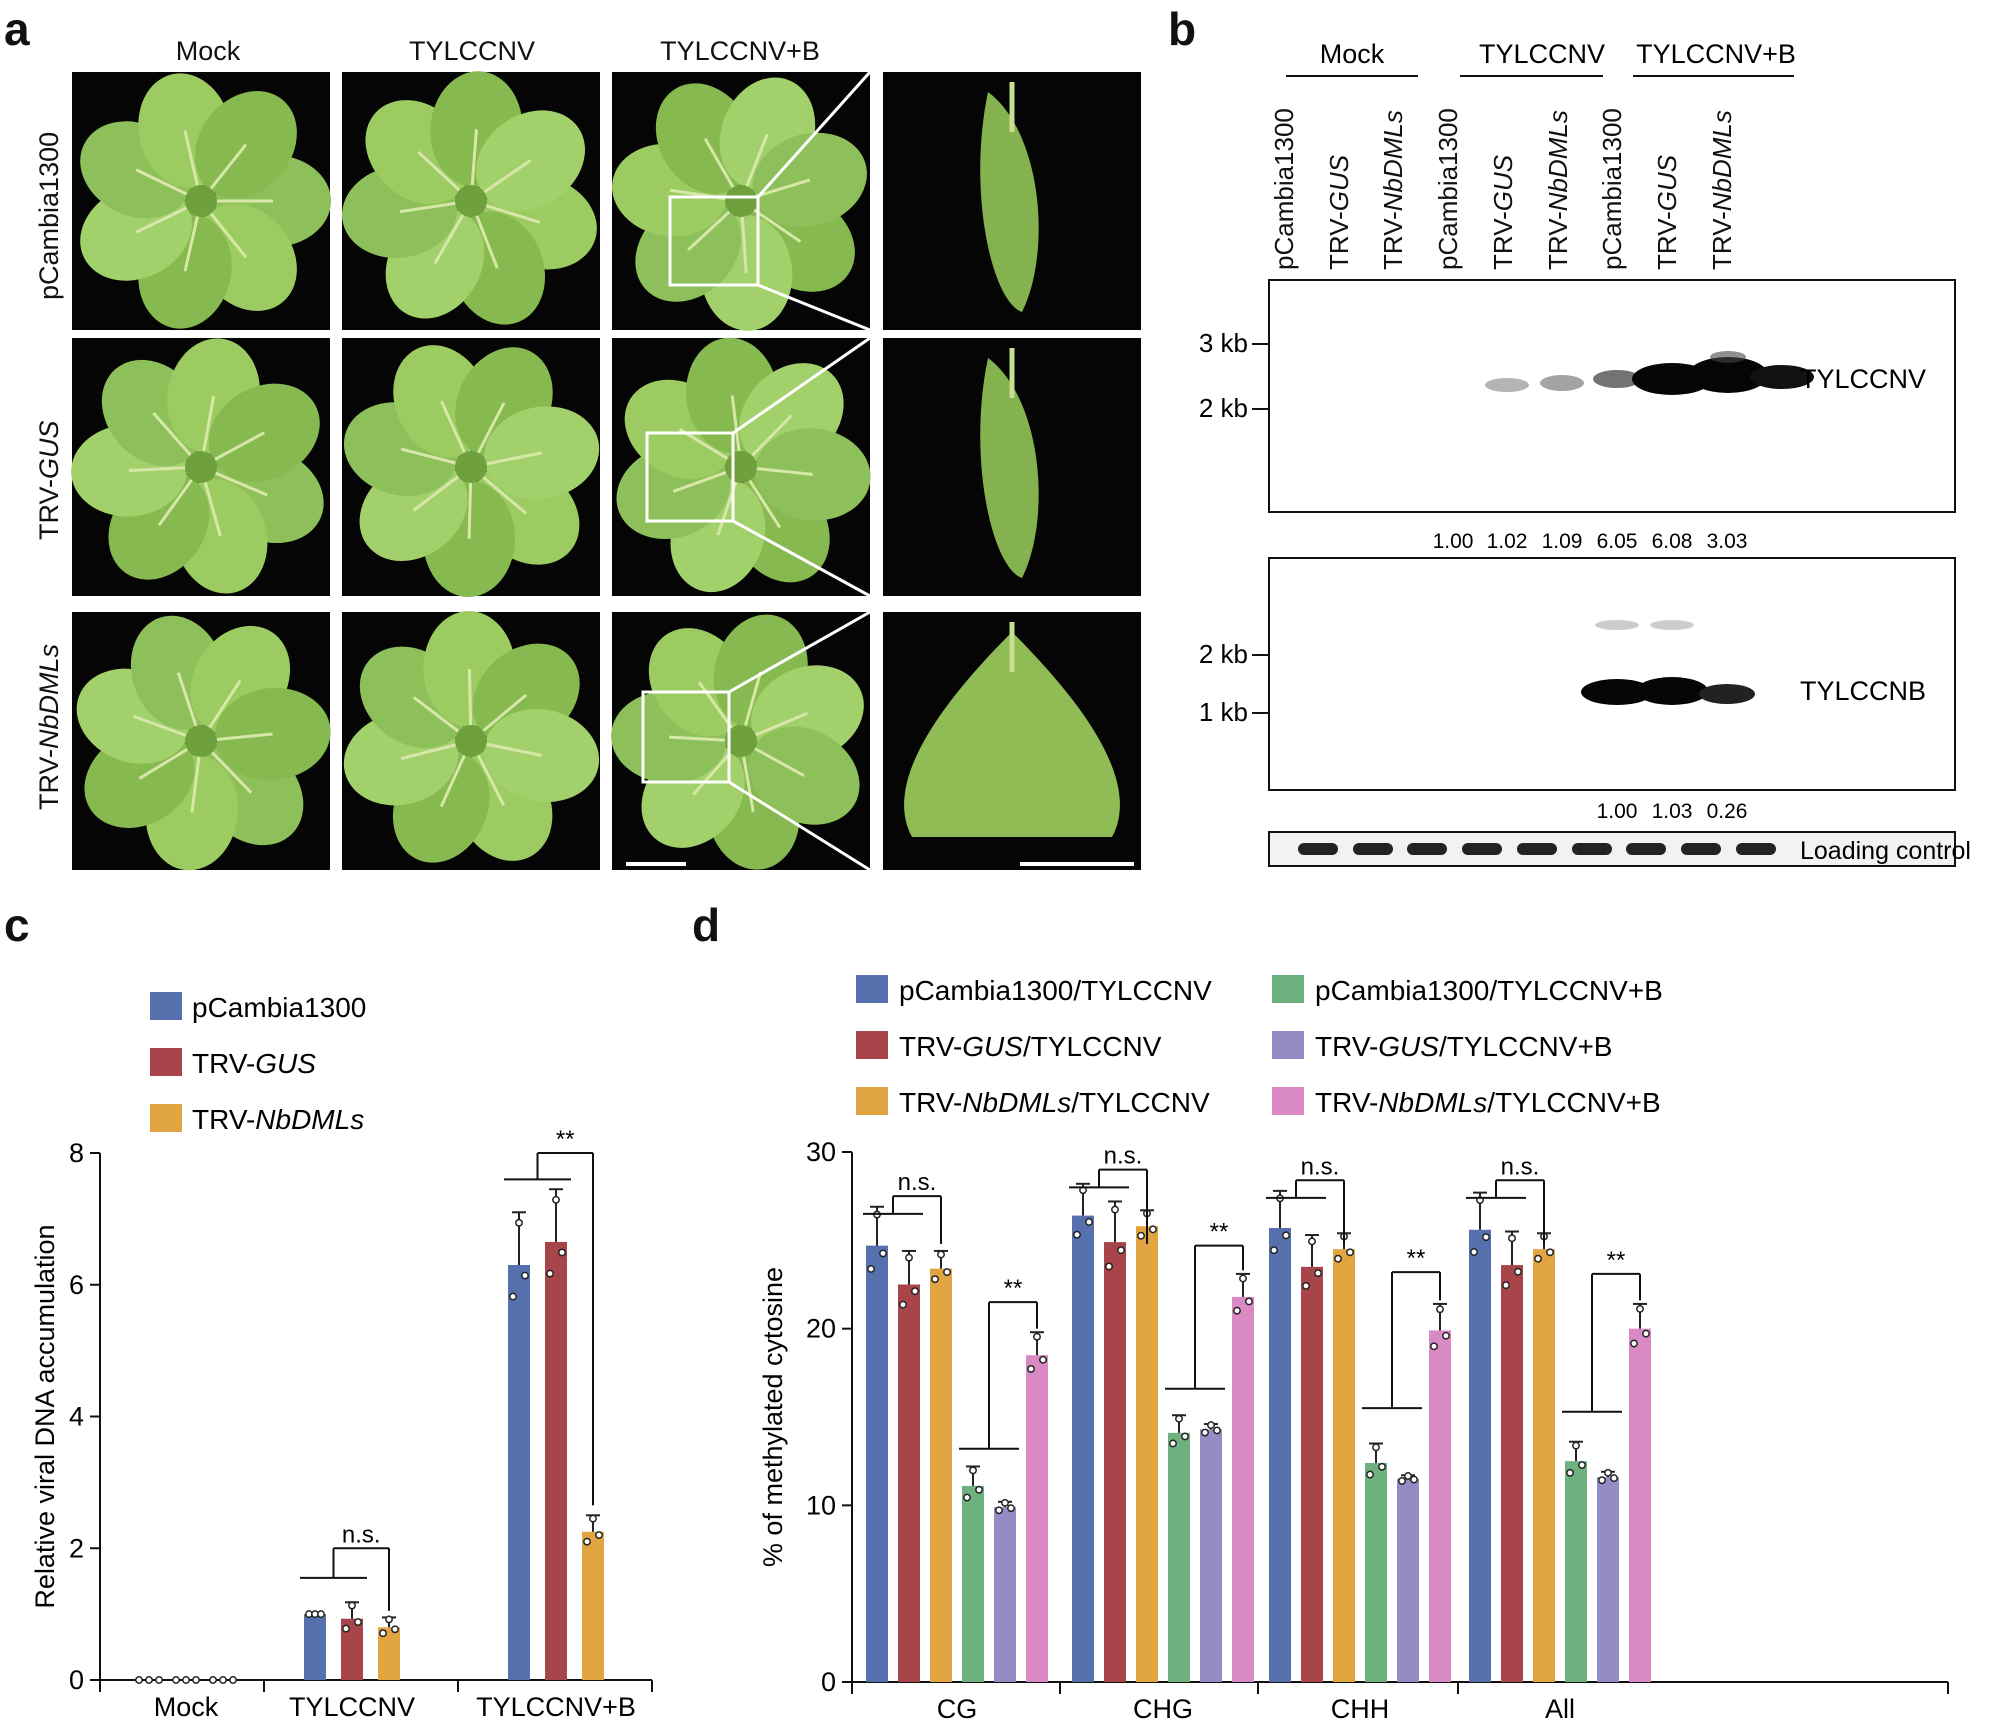 The image size is (1997, 1720). What do you see at coordinates (1448, 189) in the screenshot?
I see `lane-label: pCambia1300` at bounding box center [1448, 189].